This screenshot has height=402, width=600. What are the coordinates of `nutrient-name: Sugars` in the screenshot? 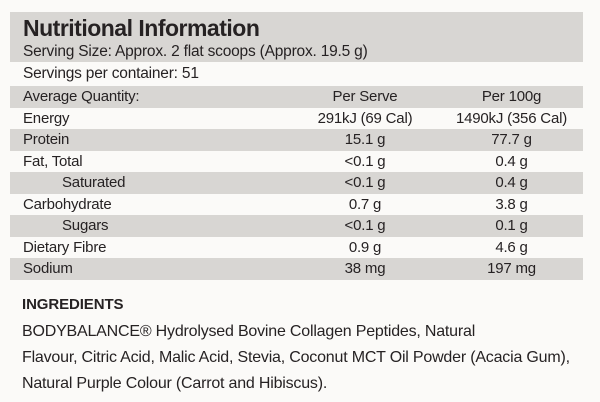 It's located at (85, 226).